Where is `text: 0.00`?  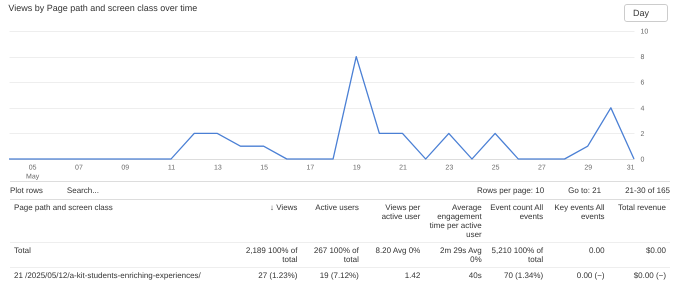 text: 0.00 is located at coordinates (578, 255).